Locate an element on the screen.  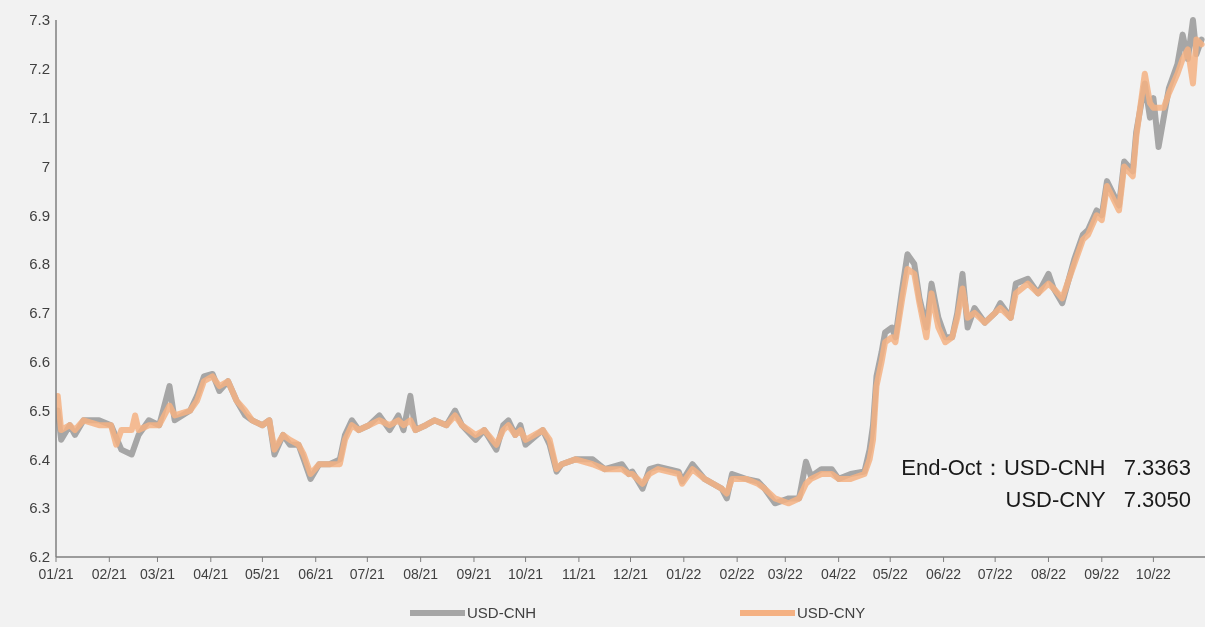
y-tick-label: 7.2 is located at coordinates (39, 69).